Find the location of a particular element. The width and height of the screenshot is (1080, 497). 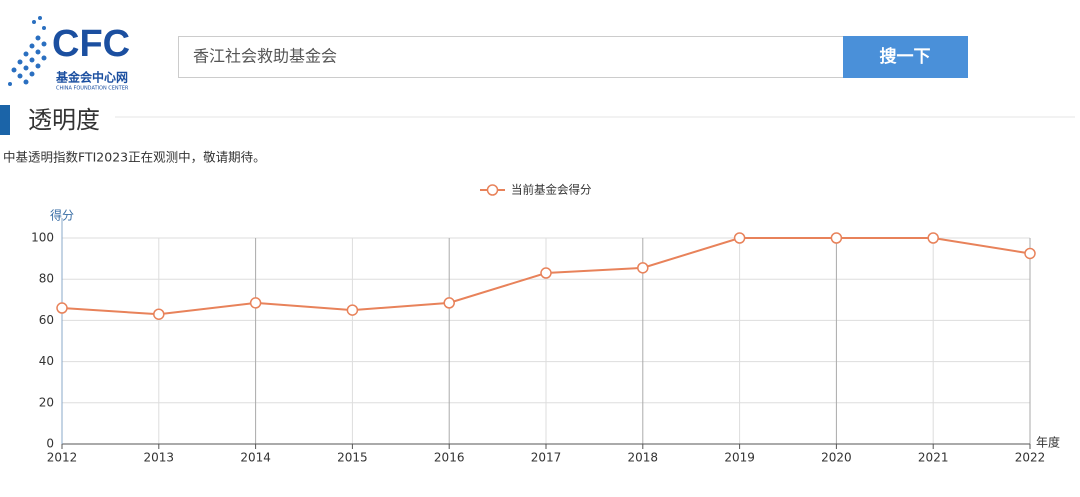

logo-name: 基金会中心网 is located at coordinates (91, 77).